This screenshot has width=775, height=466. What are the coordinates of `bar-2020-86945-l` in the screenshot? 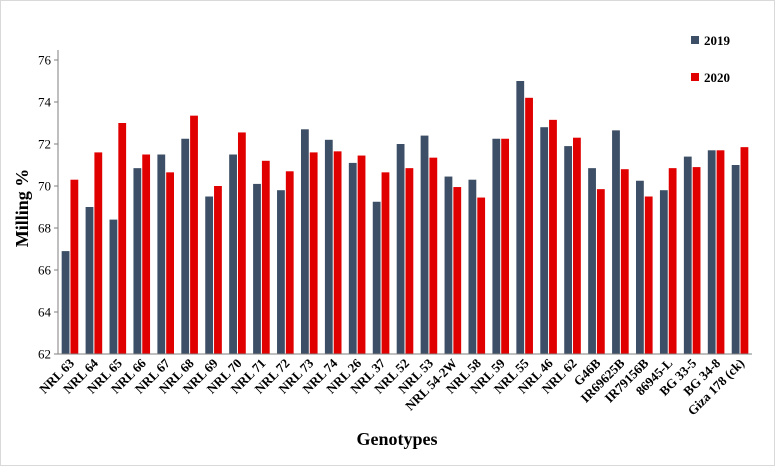 It's located at (672, 261).